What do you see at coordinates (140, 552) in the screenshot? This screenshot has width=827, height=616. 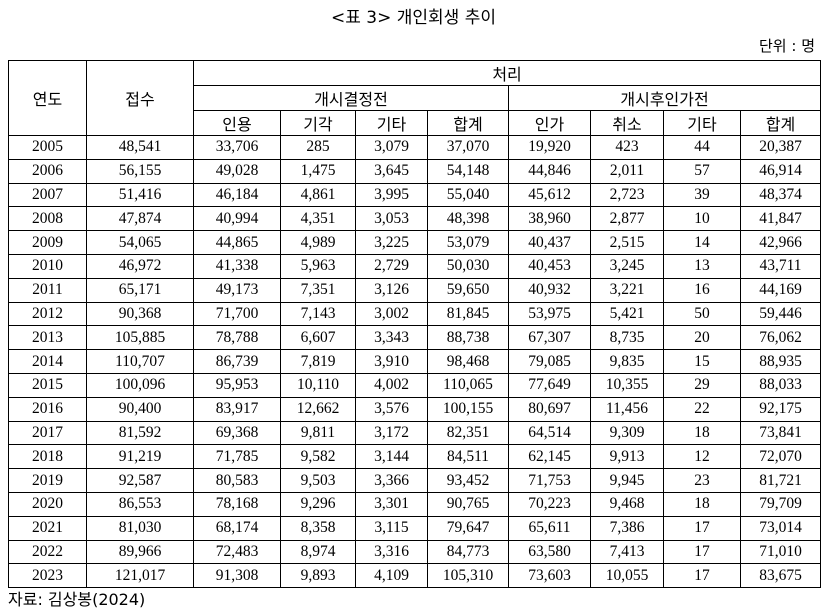 I see `value-cell: 89,966` at bounding box center [140, 552].